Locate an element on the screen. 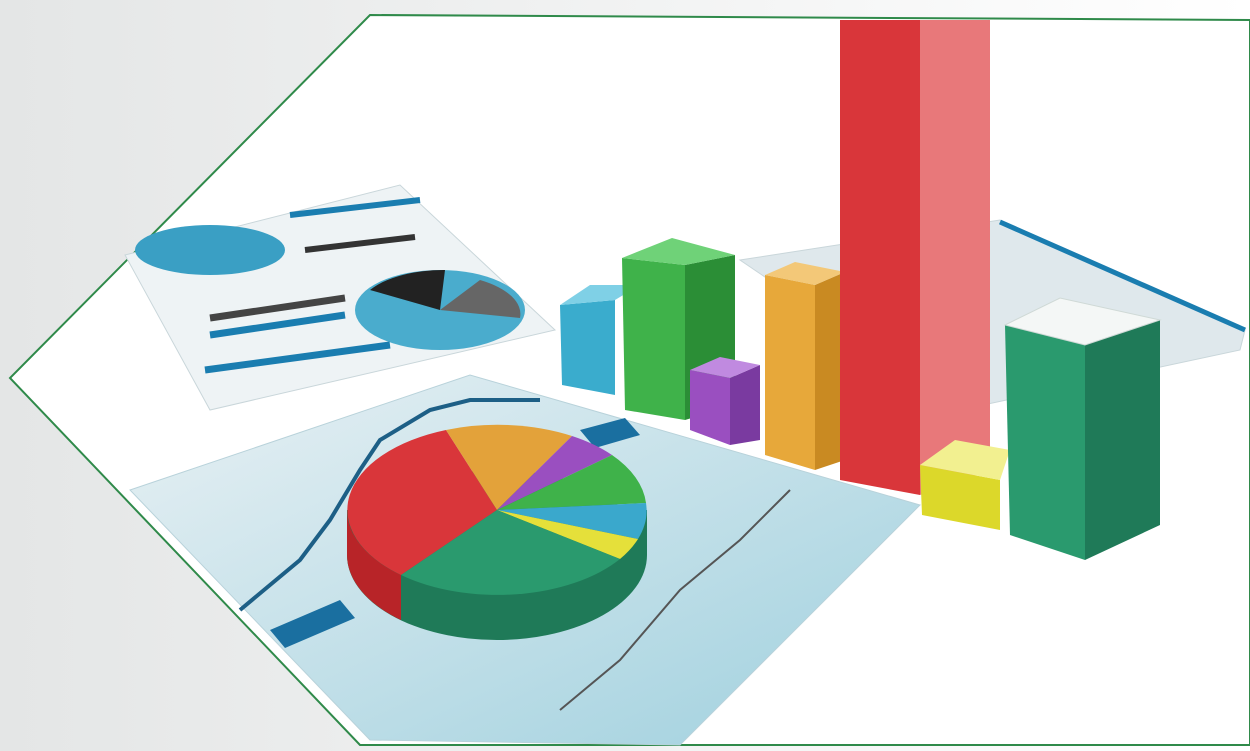 This screenshot has height=751, width=1250. paper-pie is located at coordinates (210, 250).